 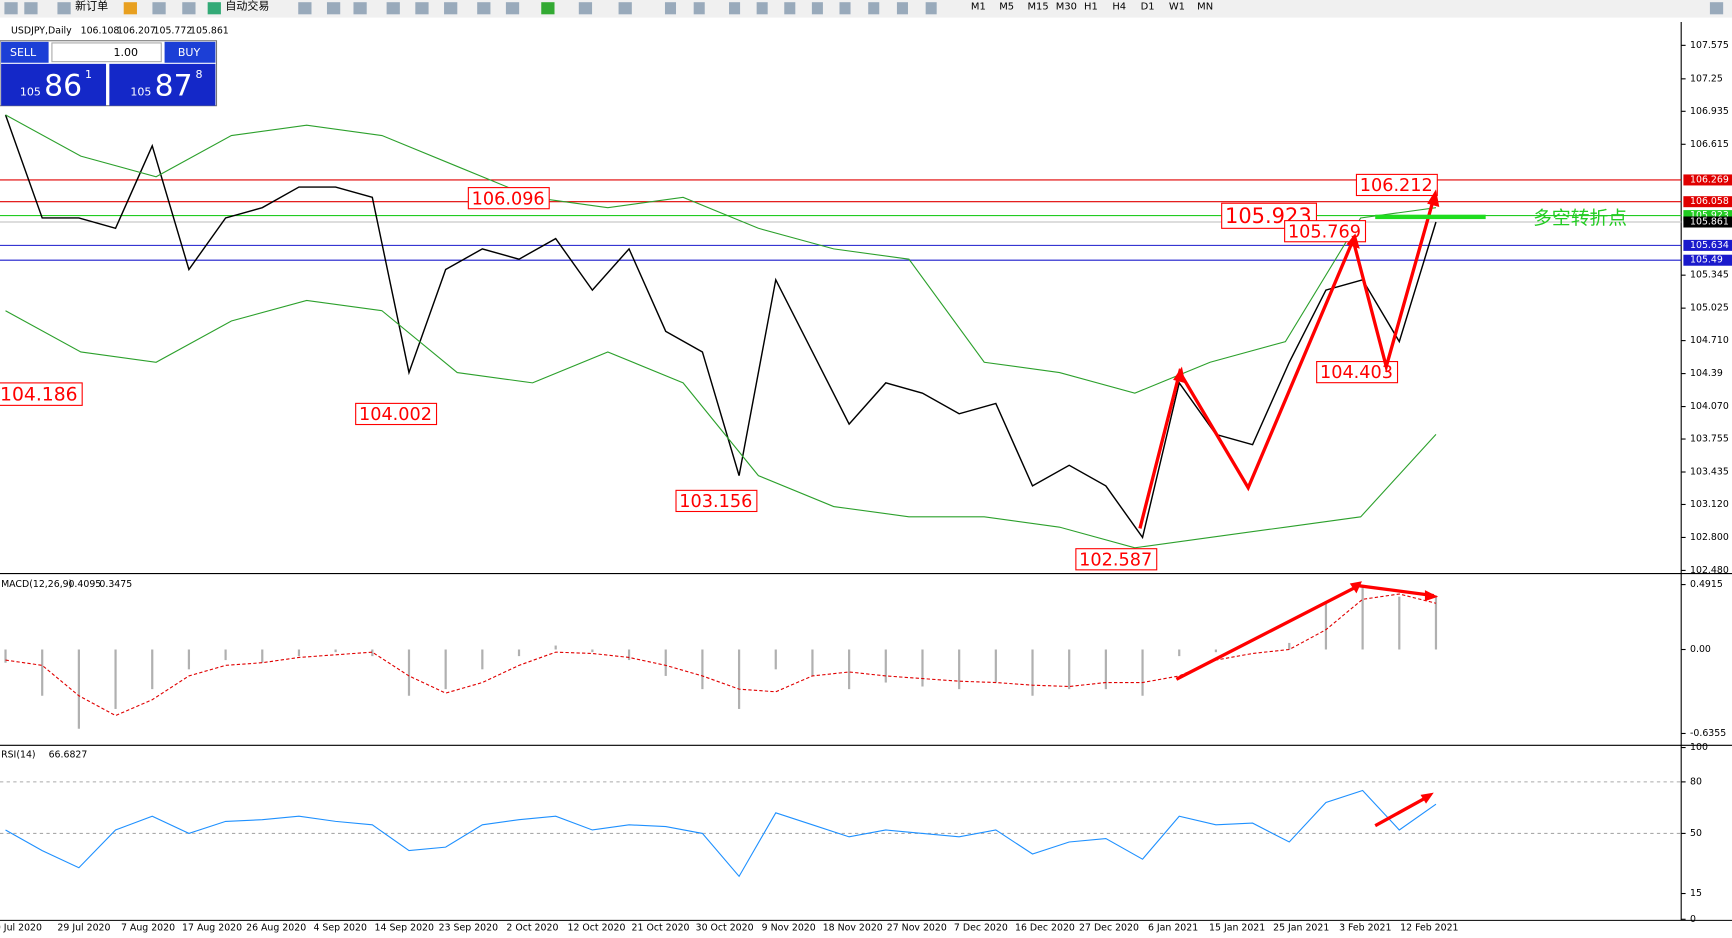 I want to click on price-note: 106.096, so click(x=508, y=199).